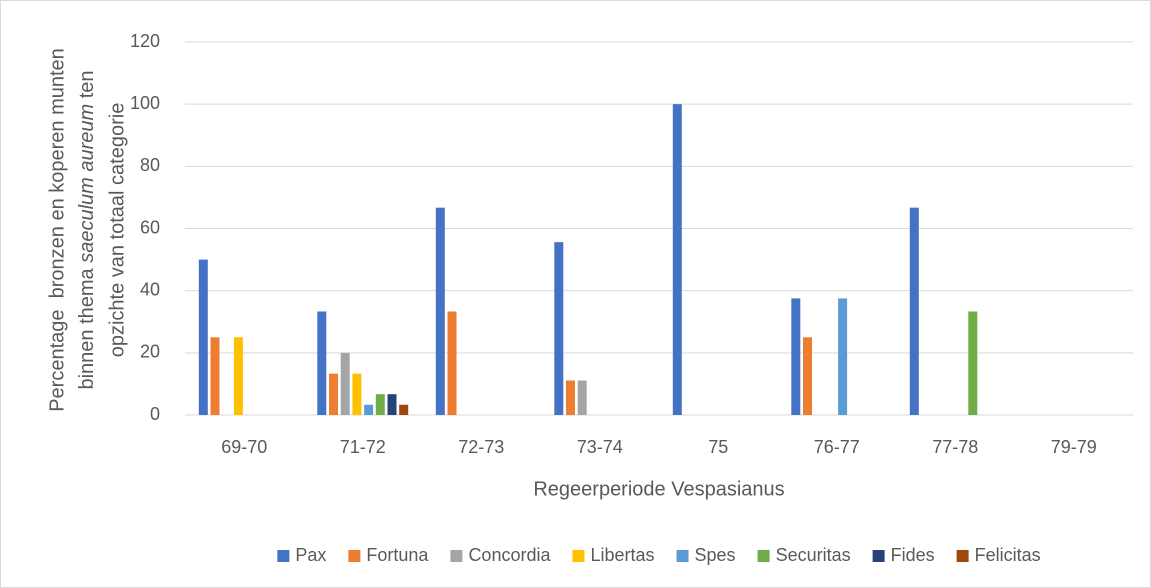 The height and width of the screenshot is (588, 1151). I want to click on x-tick-label: 69-70, so click(244, 447).